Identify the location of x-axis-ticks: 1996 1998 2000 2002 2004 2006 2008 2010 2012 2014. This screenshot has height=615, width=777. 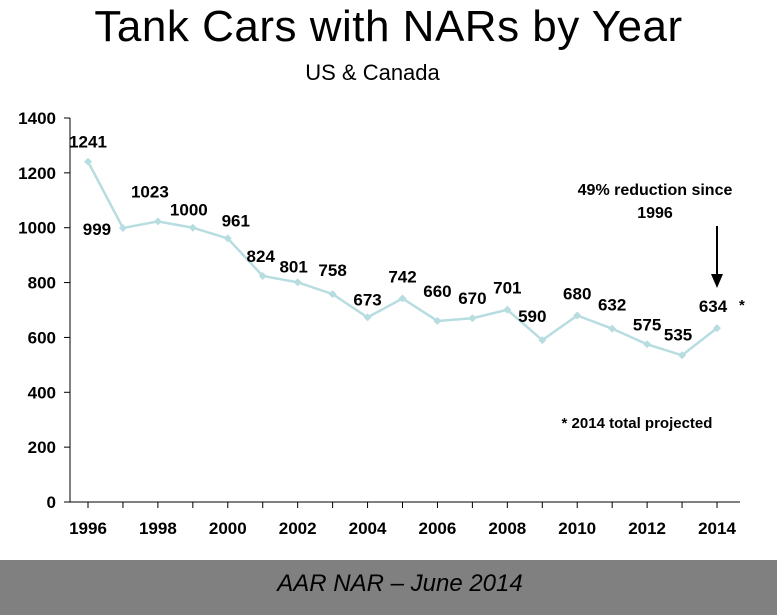
(402, 520).